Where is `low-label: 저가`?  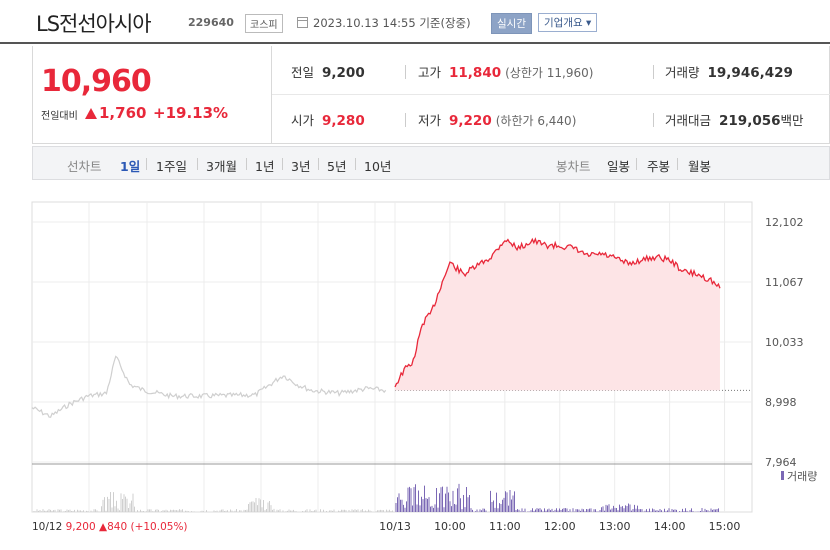 low-label: 저가 is located at coordinates (430, 120).